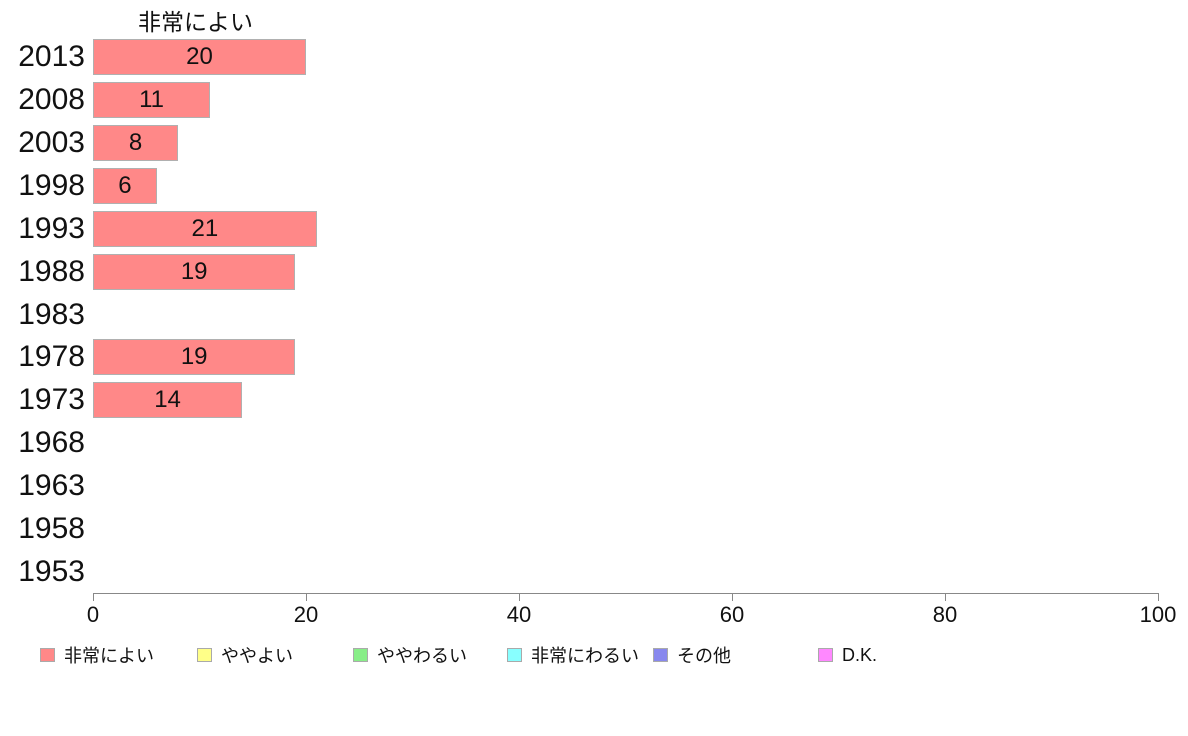 Image resolution: width=1188 pixels, height=736 pixels. I want to click on bar: 20, so click(199, 57).